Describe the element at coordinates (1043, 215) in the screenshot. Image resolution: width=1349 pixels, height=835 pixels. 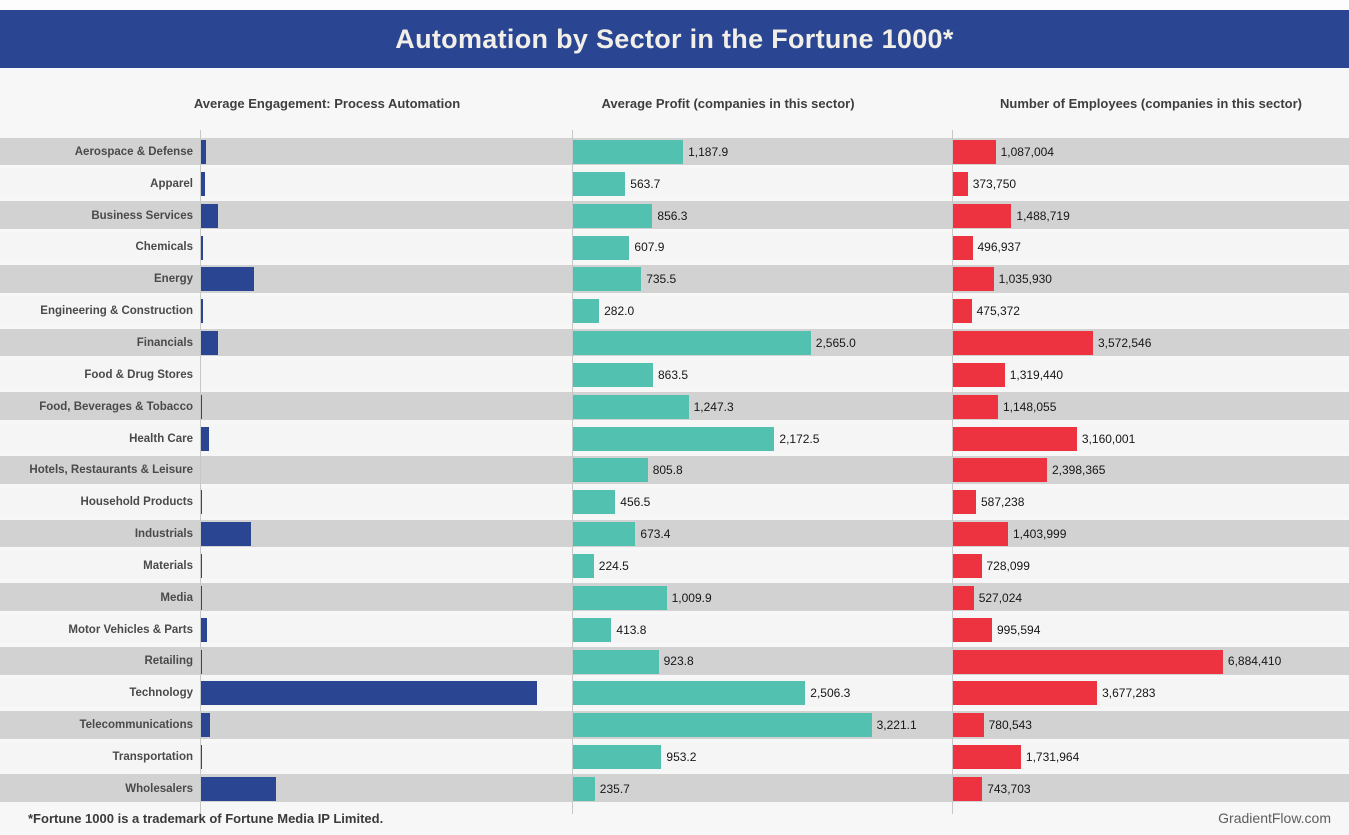
I see `employees-value: 1,488,719` at that location.